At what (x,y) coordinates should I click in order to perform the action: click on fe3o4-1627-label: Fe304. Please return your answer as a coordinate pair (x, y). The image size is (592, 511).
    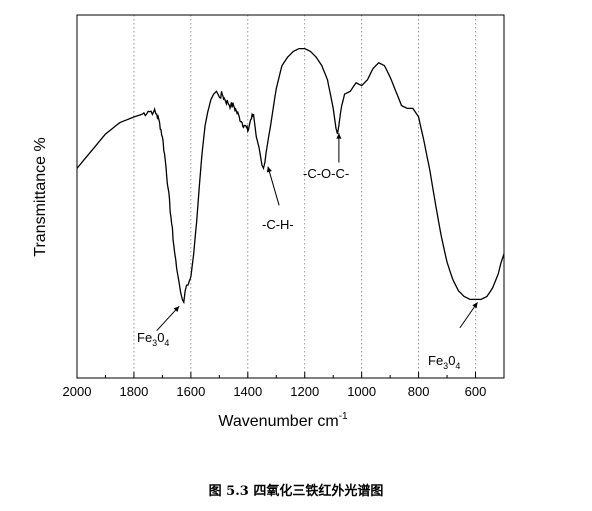
    Looking at the image, I should click on (153, 339).